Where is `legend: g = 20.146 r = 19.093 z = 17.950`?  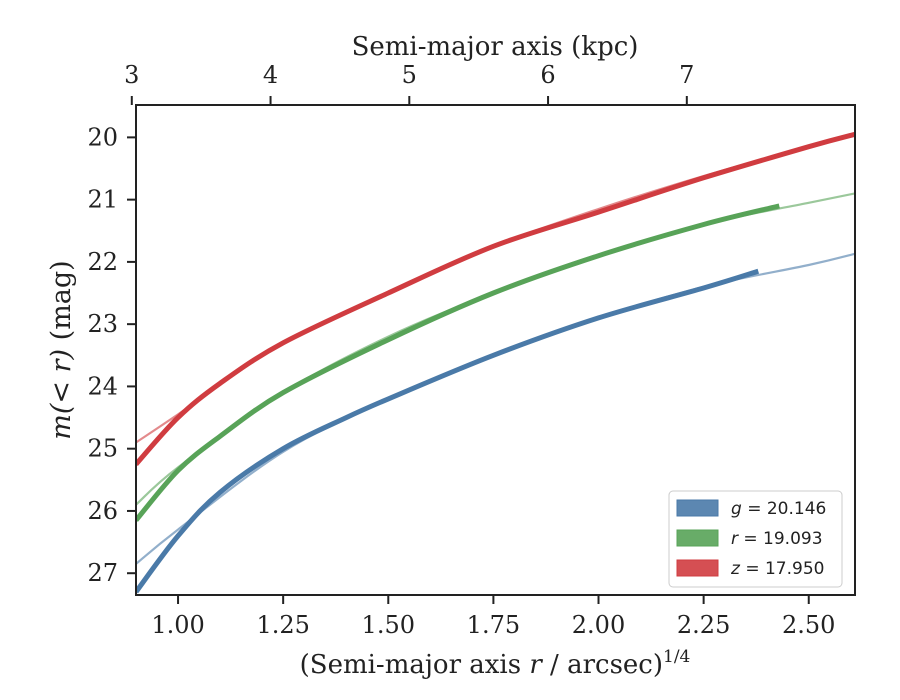 legend: g = 20.146 r = 19.093 z = 17.950 is located at coordinates (755, 539).